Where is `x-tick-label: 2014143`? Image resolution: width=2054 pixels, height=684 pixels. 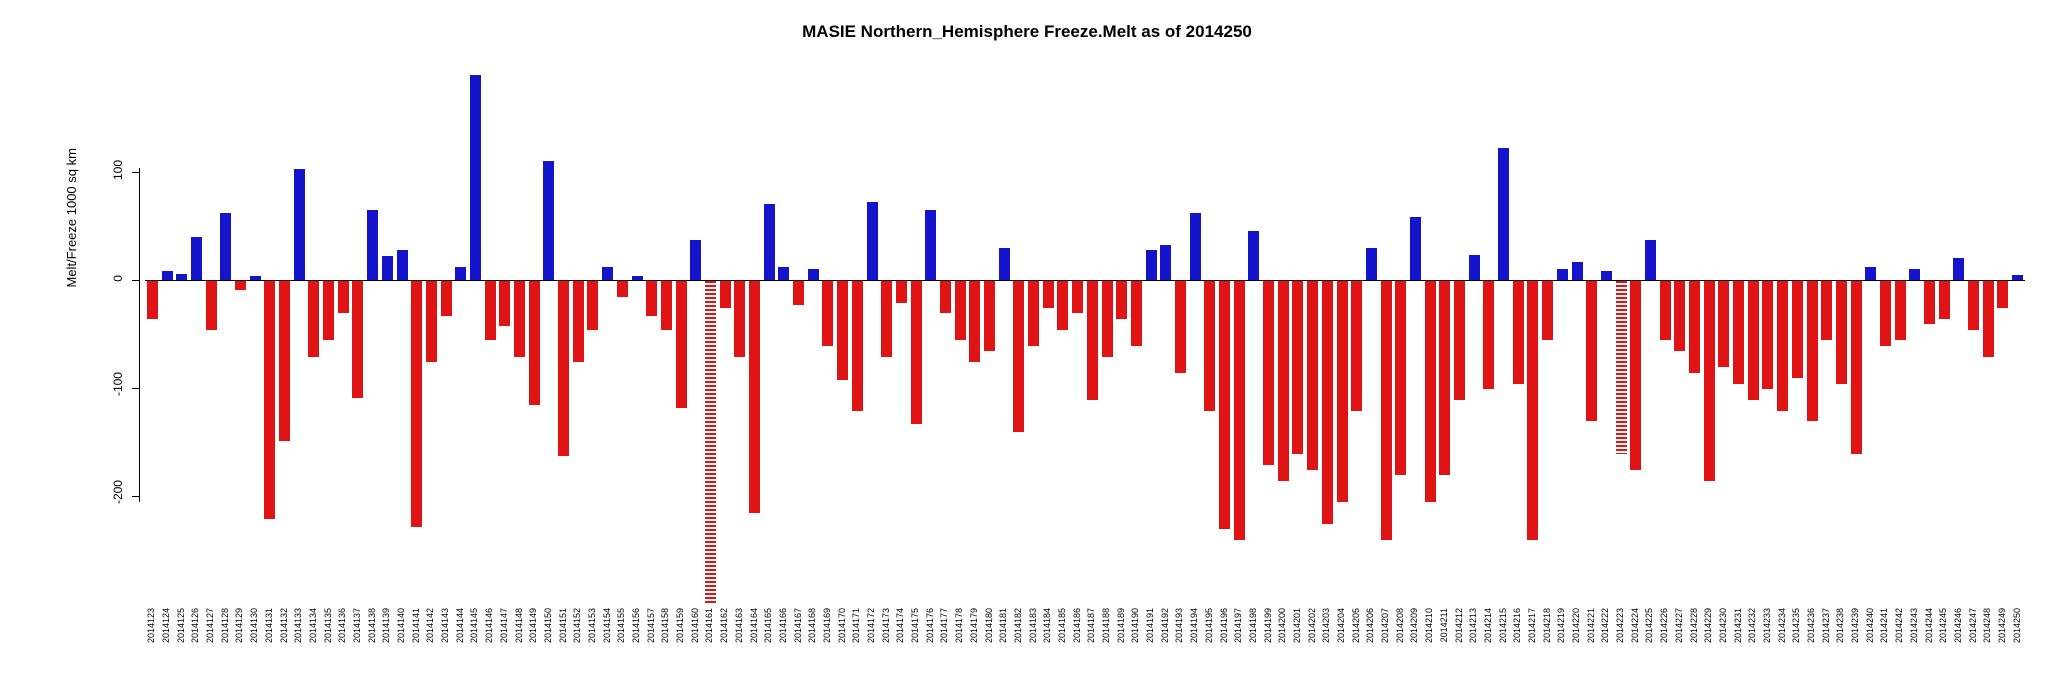
x-tick-label: 2014143 is located at coordinates (445, 626).